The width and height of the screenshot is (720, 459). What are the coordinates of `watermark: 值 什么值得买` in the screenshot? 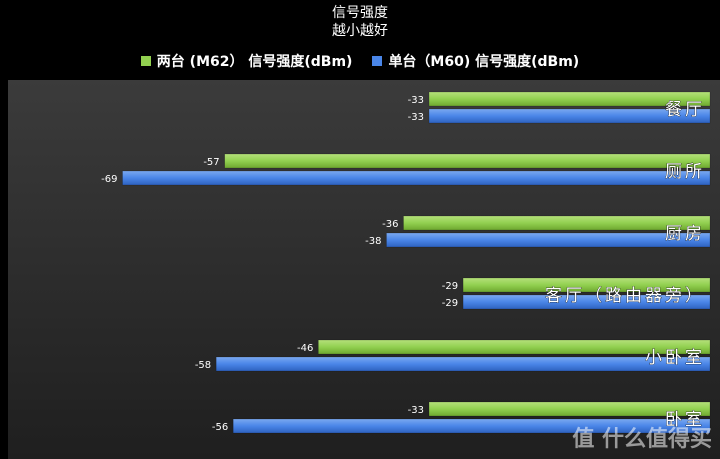 It's located at (642, 439).